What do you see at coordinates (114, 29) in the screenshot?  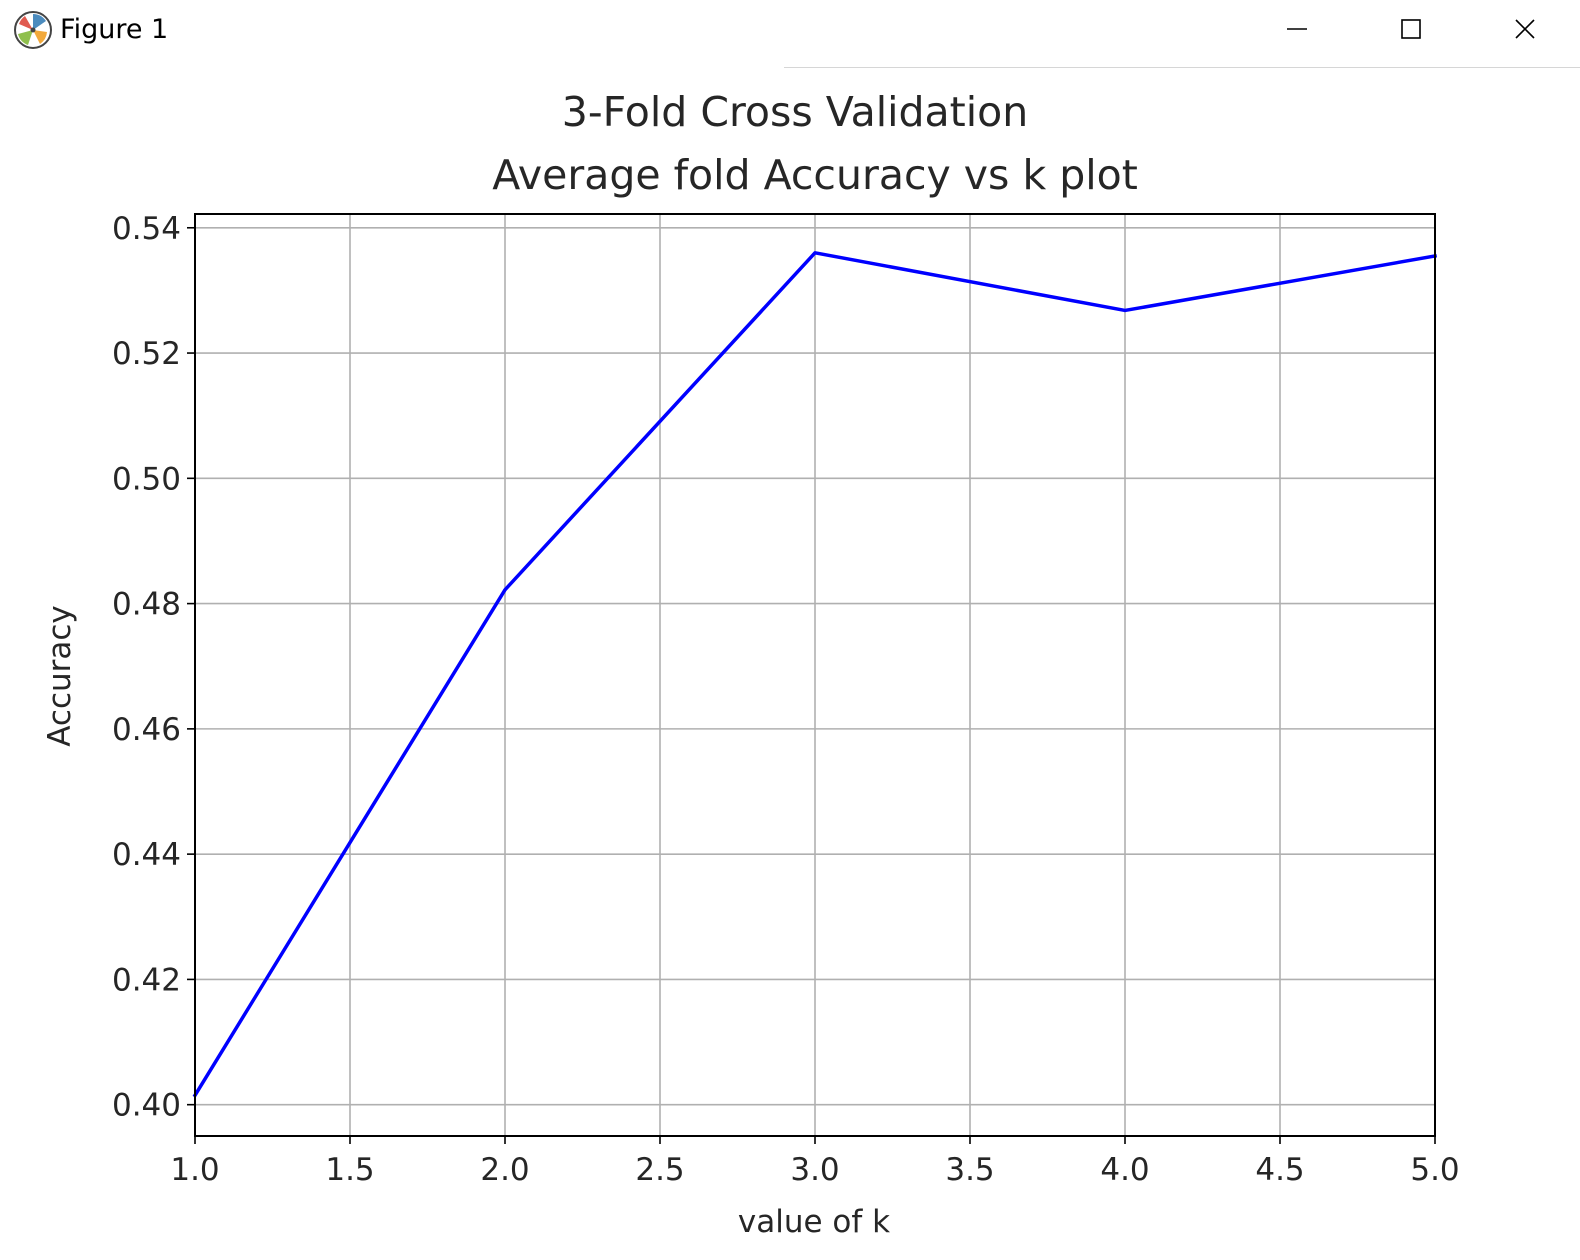 I see `window-title: Figure 1` at bounding box center [114, 29].